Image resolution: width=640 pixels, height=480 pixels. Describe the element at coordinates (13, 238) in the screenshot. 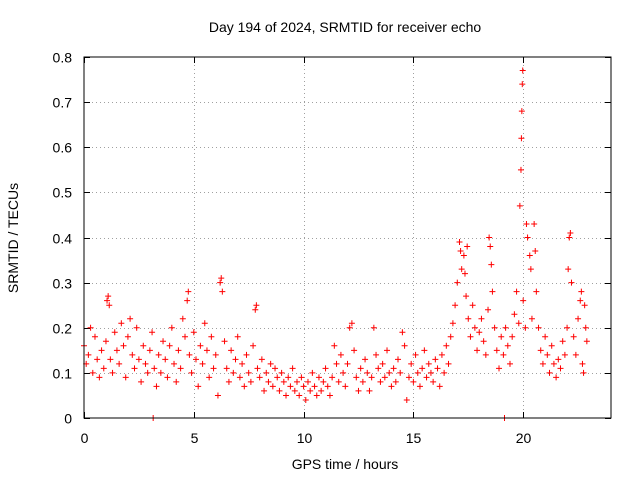

I see `y-axis-label: SRMTID / TECUs` at that location.